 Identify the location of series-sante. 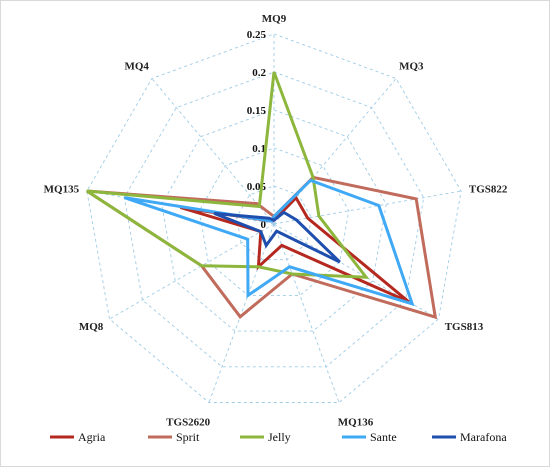
(269, 242).